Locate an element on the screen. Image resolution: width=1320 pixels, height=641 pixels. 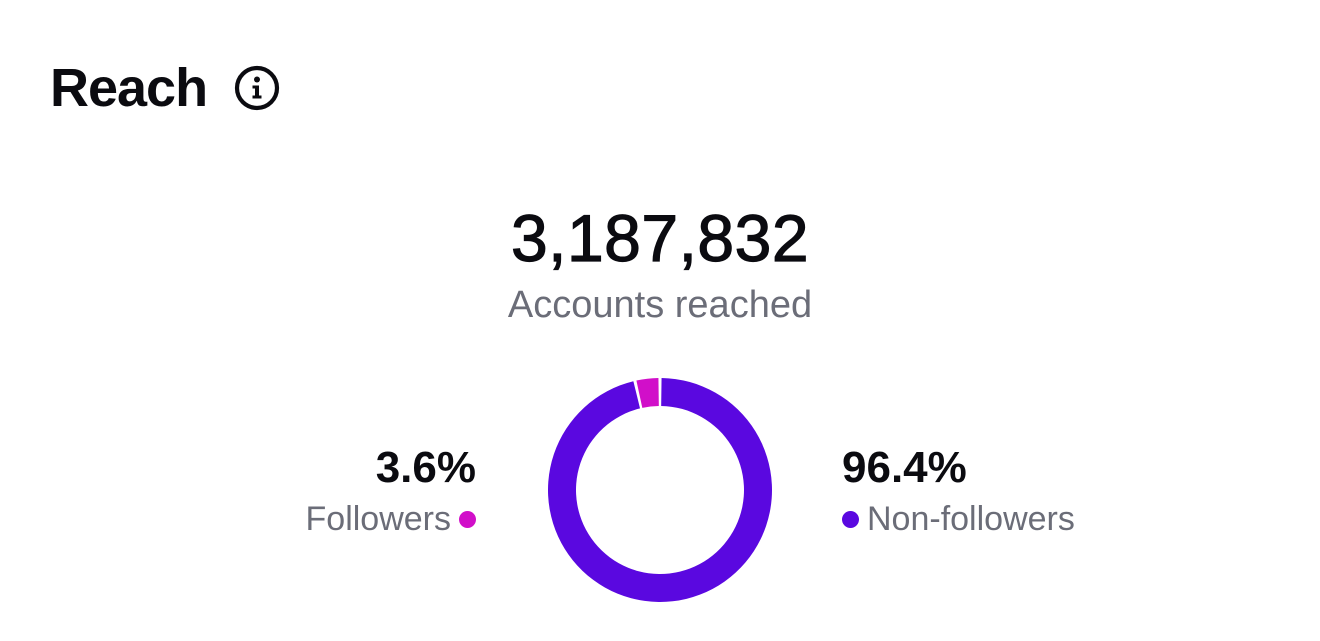
accounts-reached-label: Accounts reached is located at coordinates (660, 305).